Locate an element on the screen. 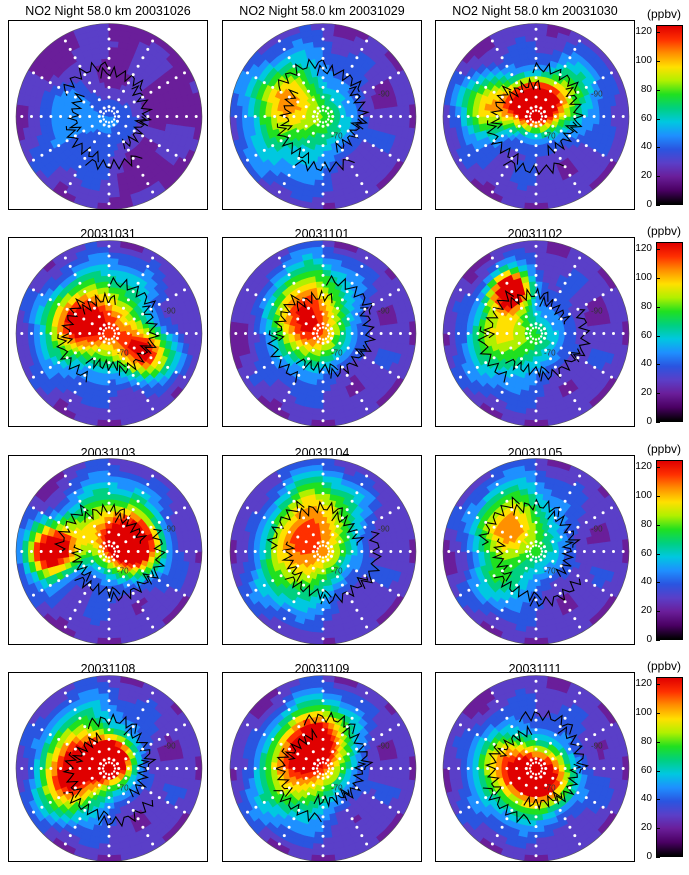 The width and height of the screenshot is (689, 875). meridian-markers is located at coordinates (536, 116).